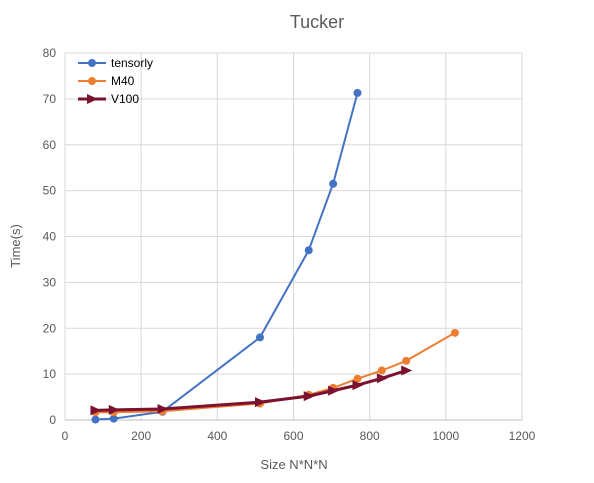 The width and height of the screenshot is (594, 483). What do you see at coordinates (50, 53) in the screenshot?
I see `y-tick-label: 80` at bounding box center [50, 53].